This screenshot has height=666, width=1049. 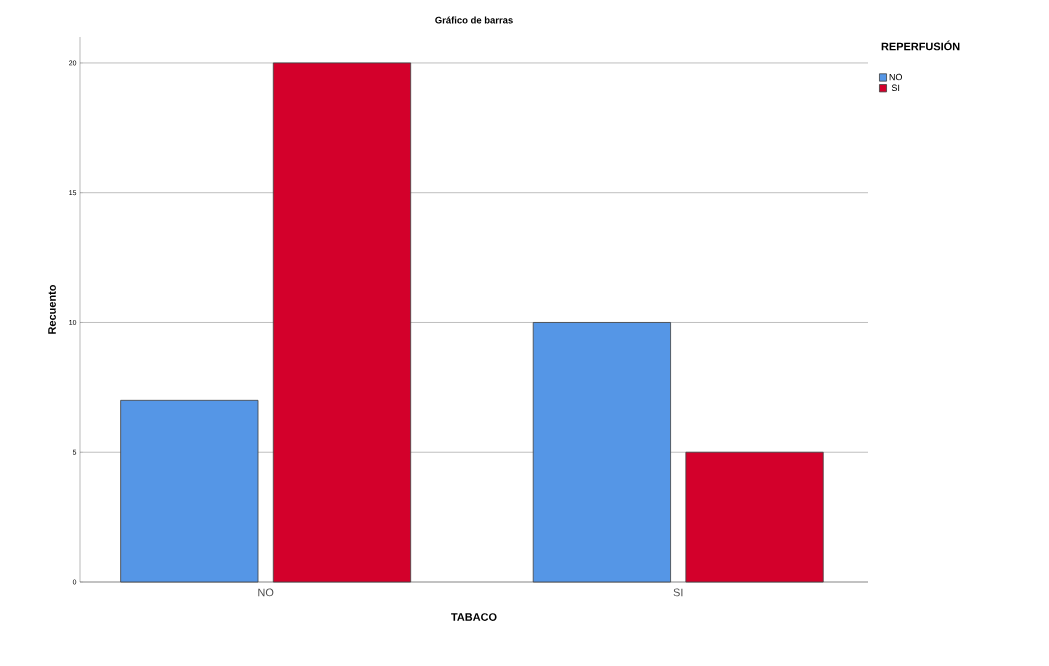 What do you see at coordinates (920, 45) in the screenshot?
I see `legend-title: REPERFUSIÓN` at bounding box center [920, 45].